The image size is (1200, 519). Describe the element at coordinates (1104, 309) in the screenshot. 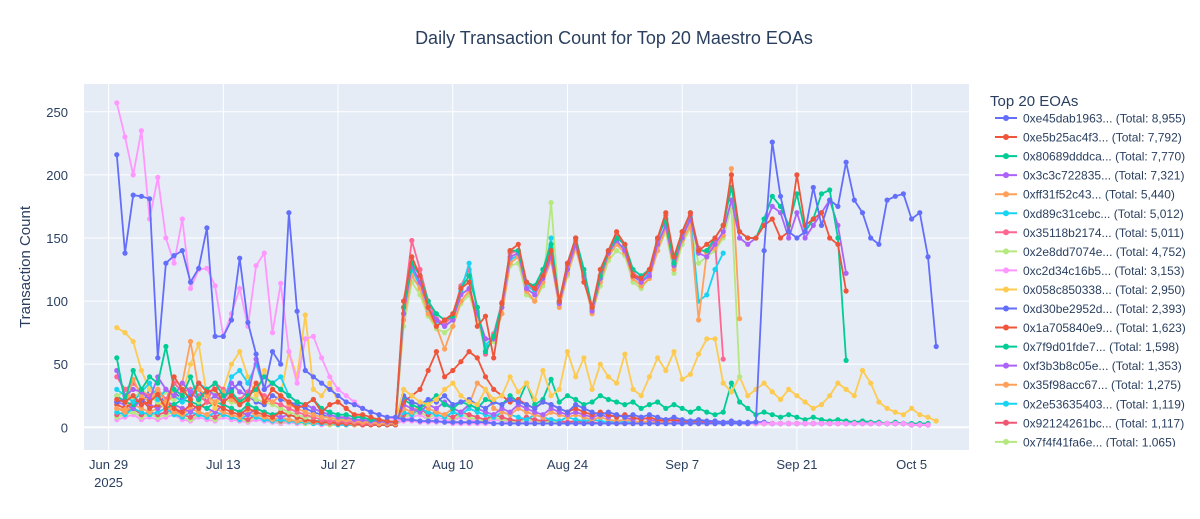

I see `legend-label: 0xd30be2952d... (Total: 2,393)` at that location.